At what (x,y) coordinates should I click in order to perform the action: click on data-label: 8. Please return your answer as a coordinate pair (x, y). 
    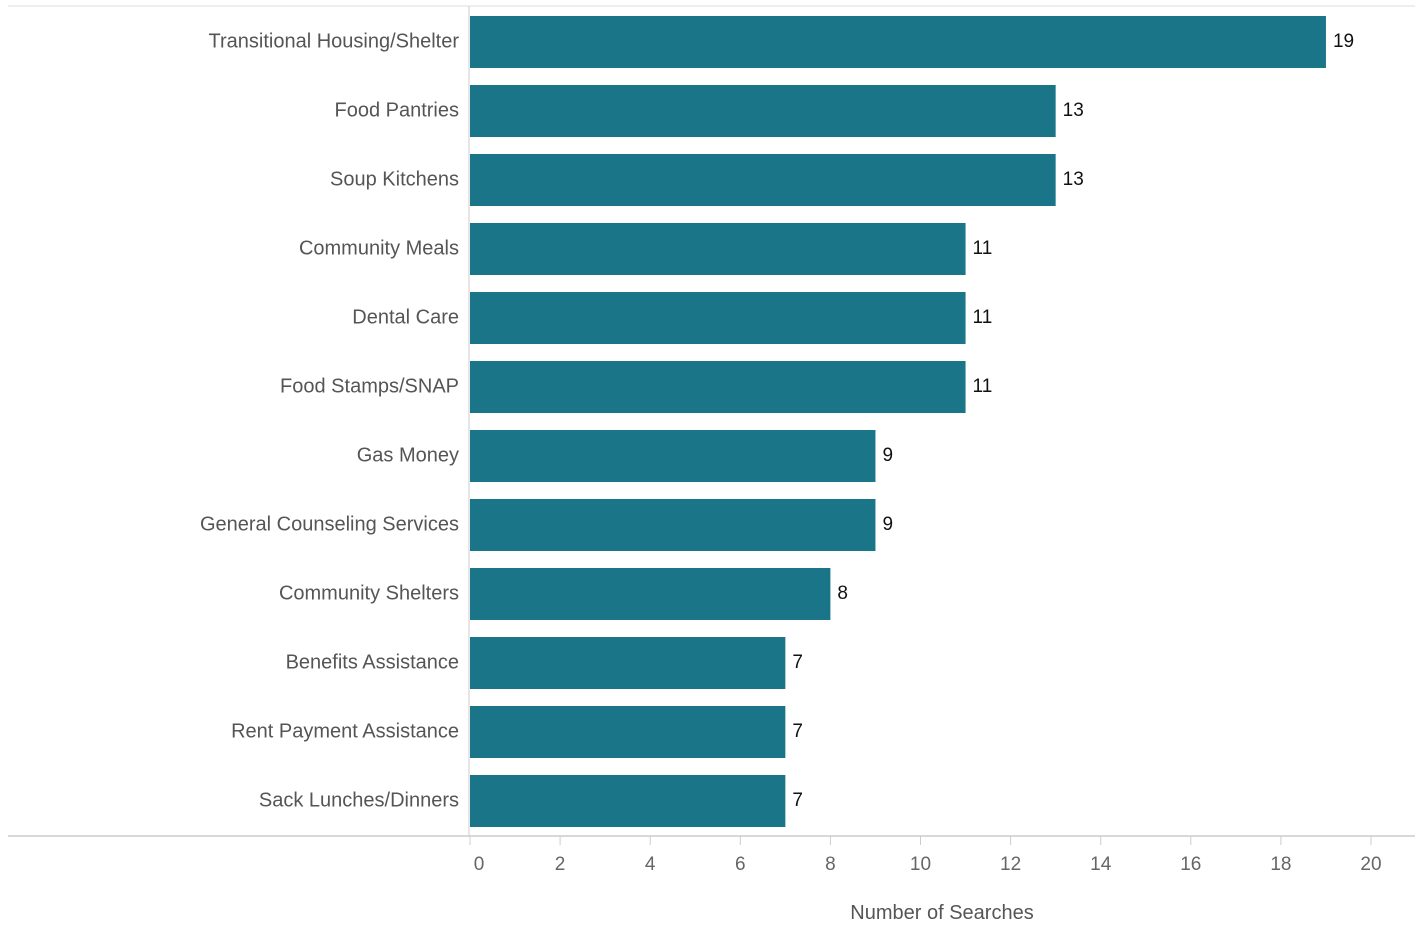
    Looking at the image, I should click on (842, 593).